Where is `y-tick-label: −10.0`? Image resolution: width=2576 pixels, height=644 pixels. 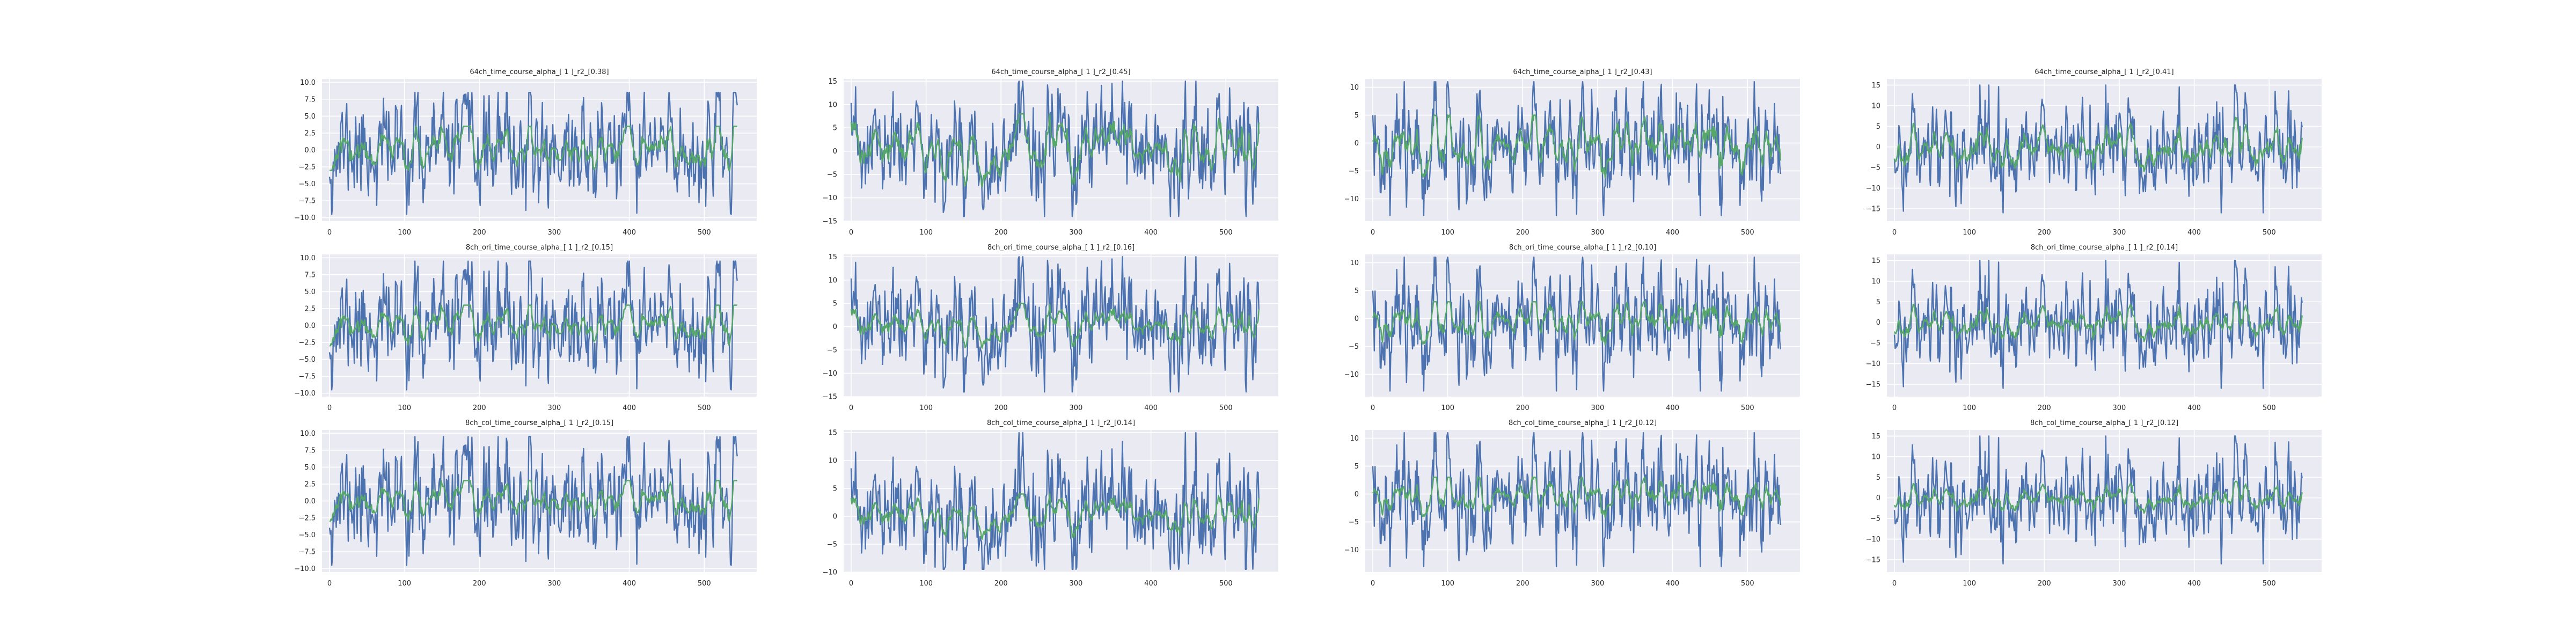
y-tick-label: −10.0 is located at coordinates (305, 218).